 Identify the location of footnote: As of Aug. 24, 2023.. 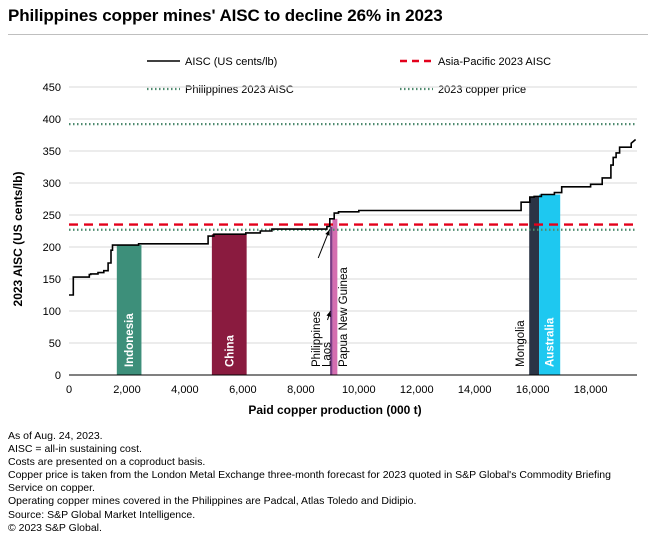
(55, 436).